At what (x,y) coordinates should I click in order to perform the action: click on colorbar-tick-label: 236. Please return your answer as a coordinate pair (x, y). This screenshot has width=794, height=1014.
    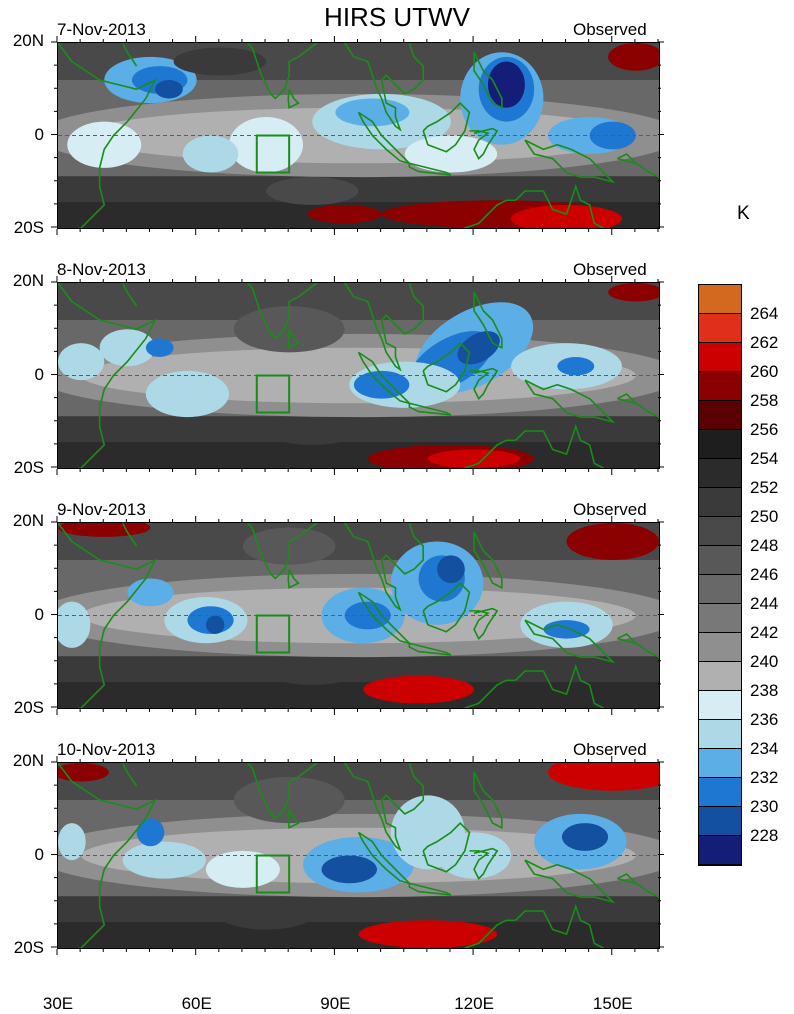
    Looking at the image, I should click on (764, 719).